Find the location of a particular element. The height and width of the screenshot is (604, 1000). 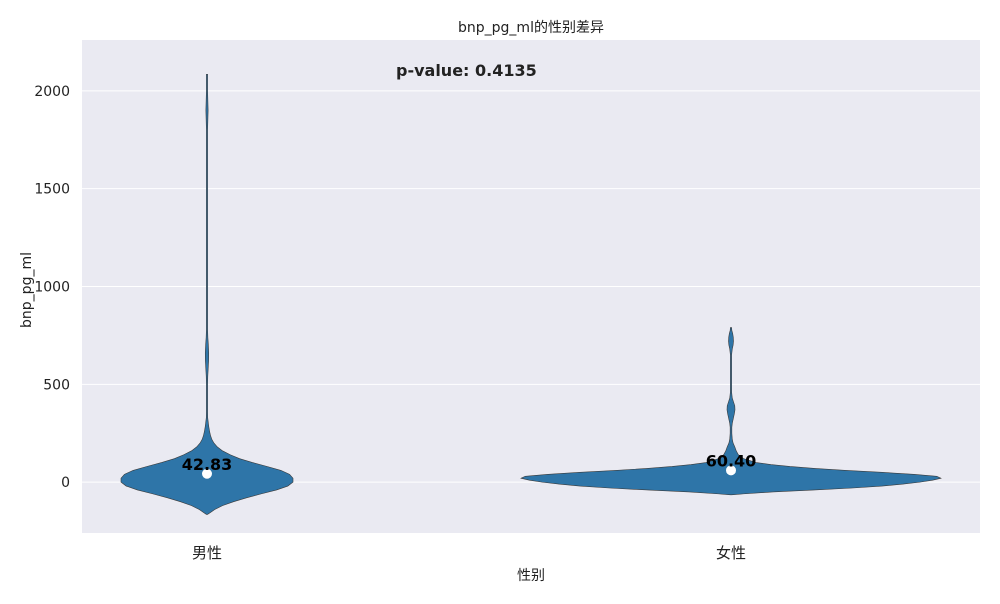

x-category-label: 男性 is located at coordinates (207, 553).